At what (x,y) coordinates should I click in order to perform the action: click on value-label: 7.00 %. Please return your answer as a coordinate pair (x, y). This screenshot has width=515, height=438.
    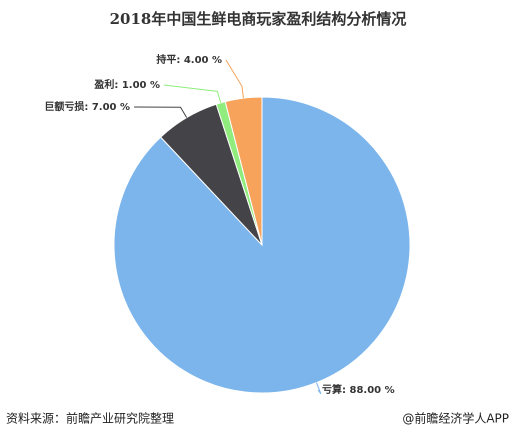
    Looking at the image, I should click on (111, 107).